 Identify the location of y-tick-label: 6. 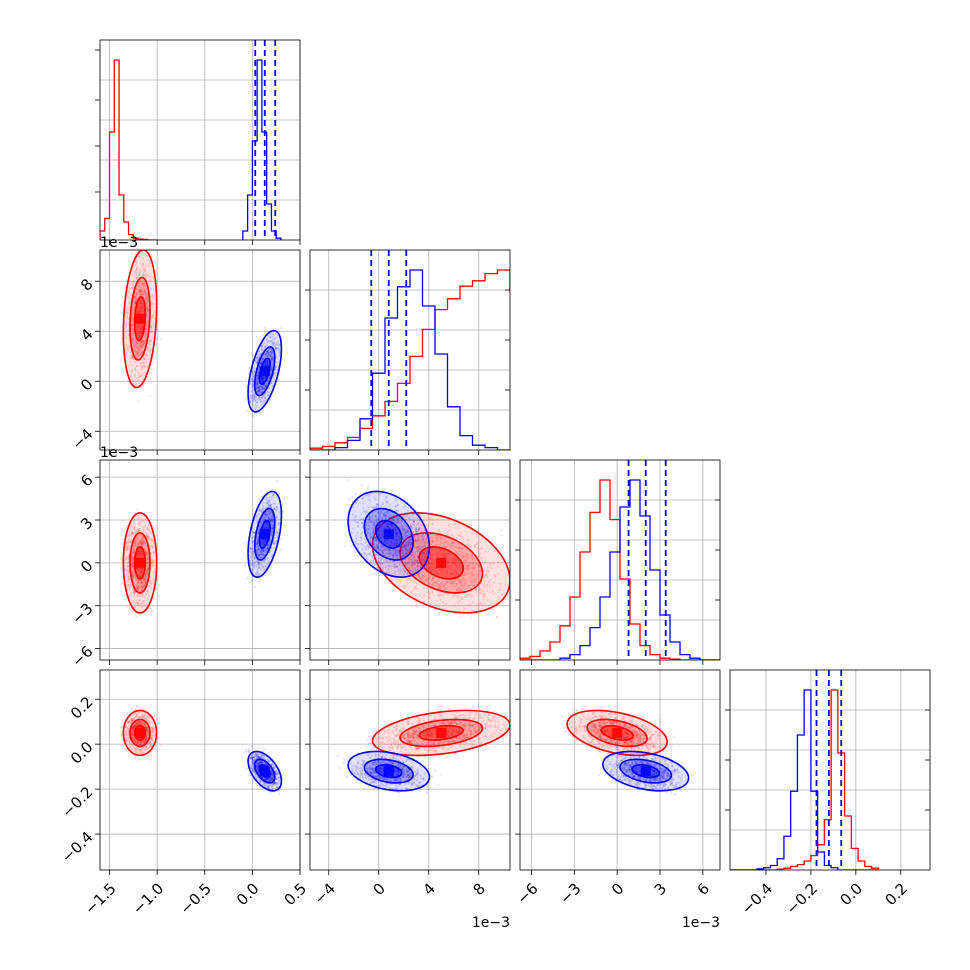
(86, 480).